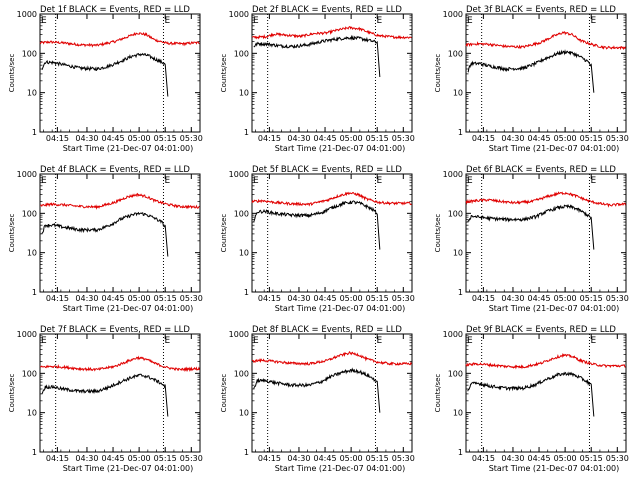 The image size is (640, 480). I want to click on panel-title: Det 6f BLACK = Events, RED = LLD, so click(541, 170).